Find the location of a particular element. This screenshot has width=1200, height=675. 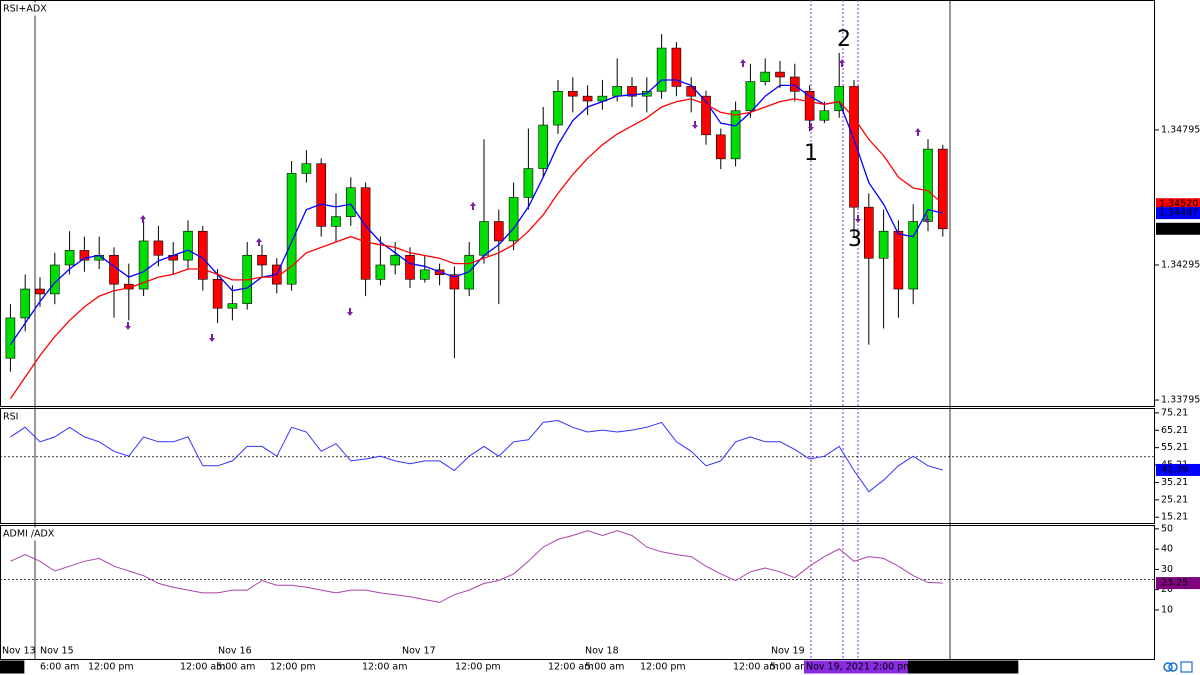

toolbar-icons is located at coordinates (1178, 667).